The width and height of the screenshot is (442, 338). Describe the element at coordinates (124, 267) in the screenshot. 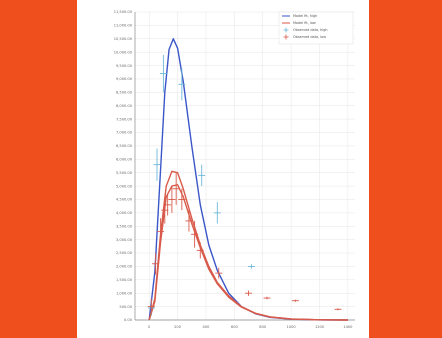

I see `y-tick-label: 2,000.00` at that location.